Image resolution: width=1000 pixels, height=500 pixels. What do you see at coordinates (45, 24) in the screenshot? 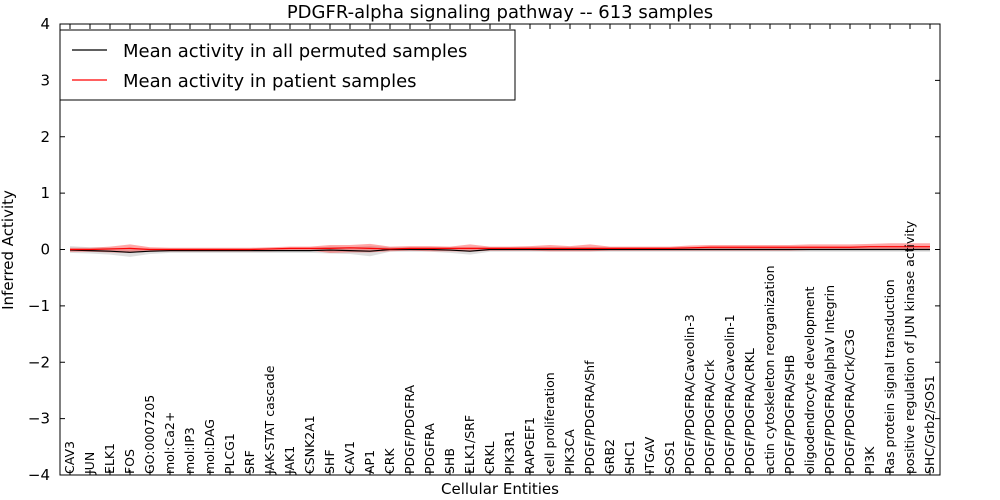
I see `y-tick-label: 4` at bounding box center [45, 24].